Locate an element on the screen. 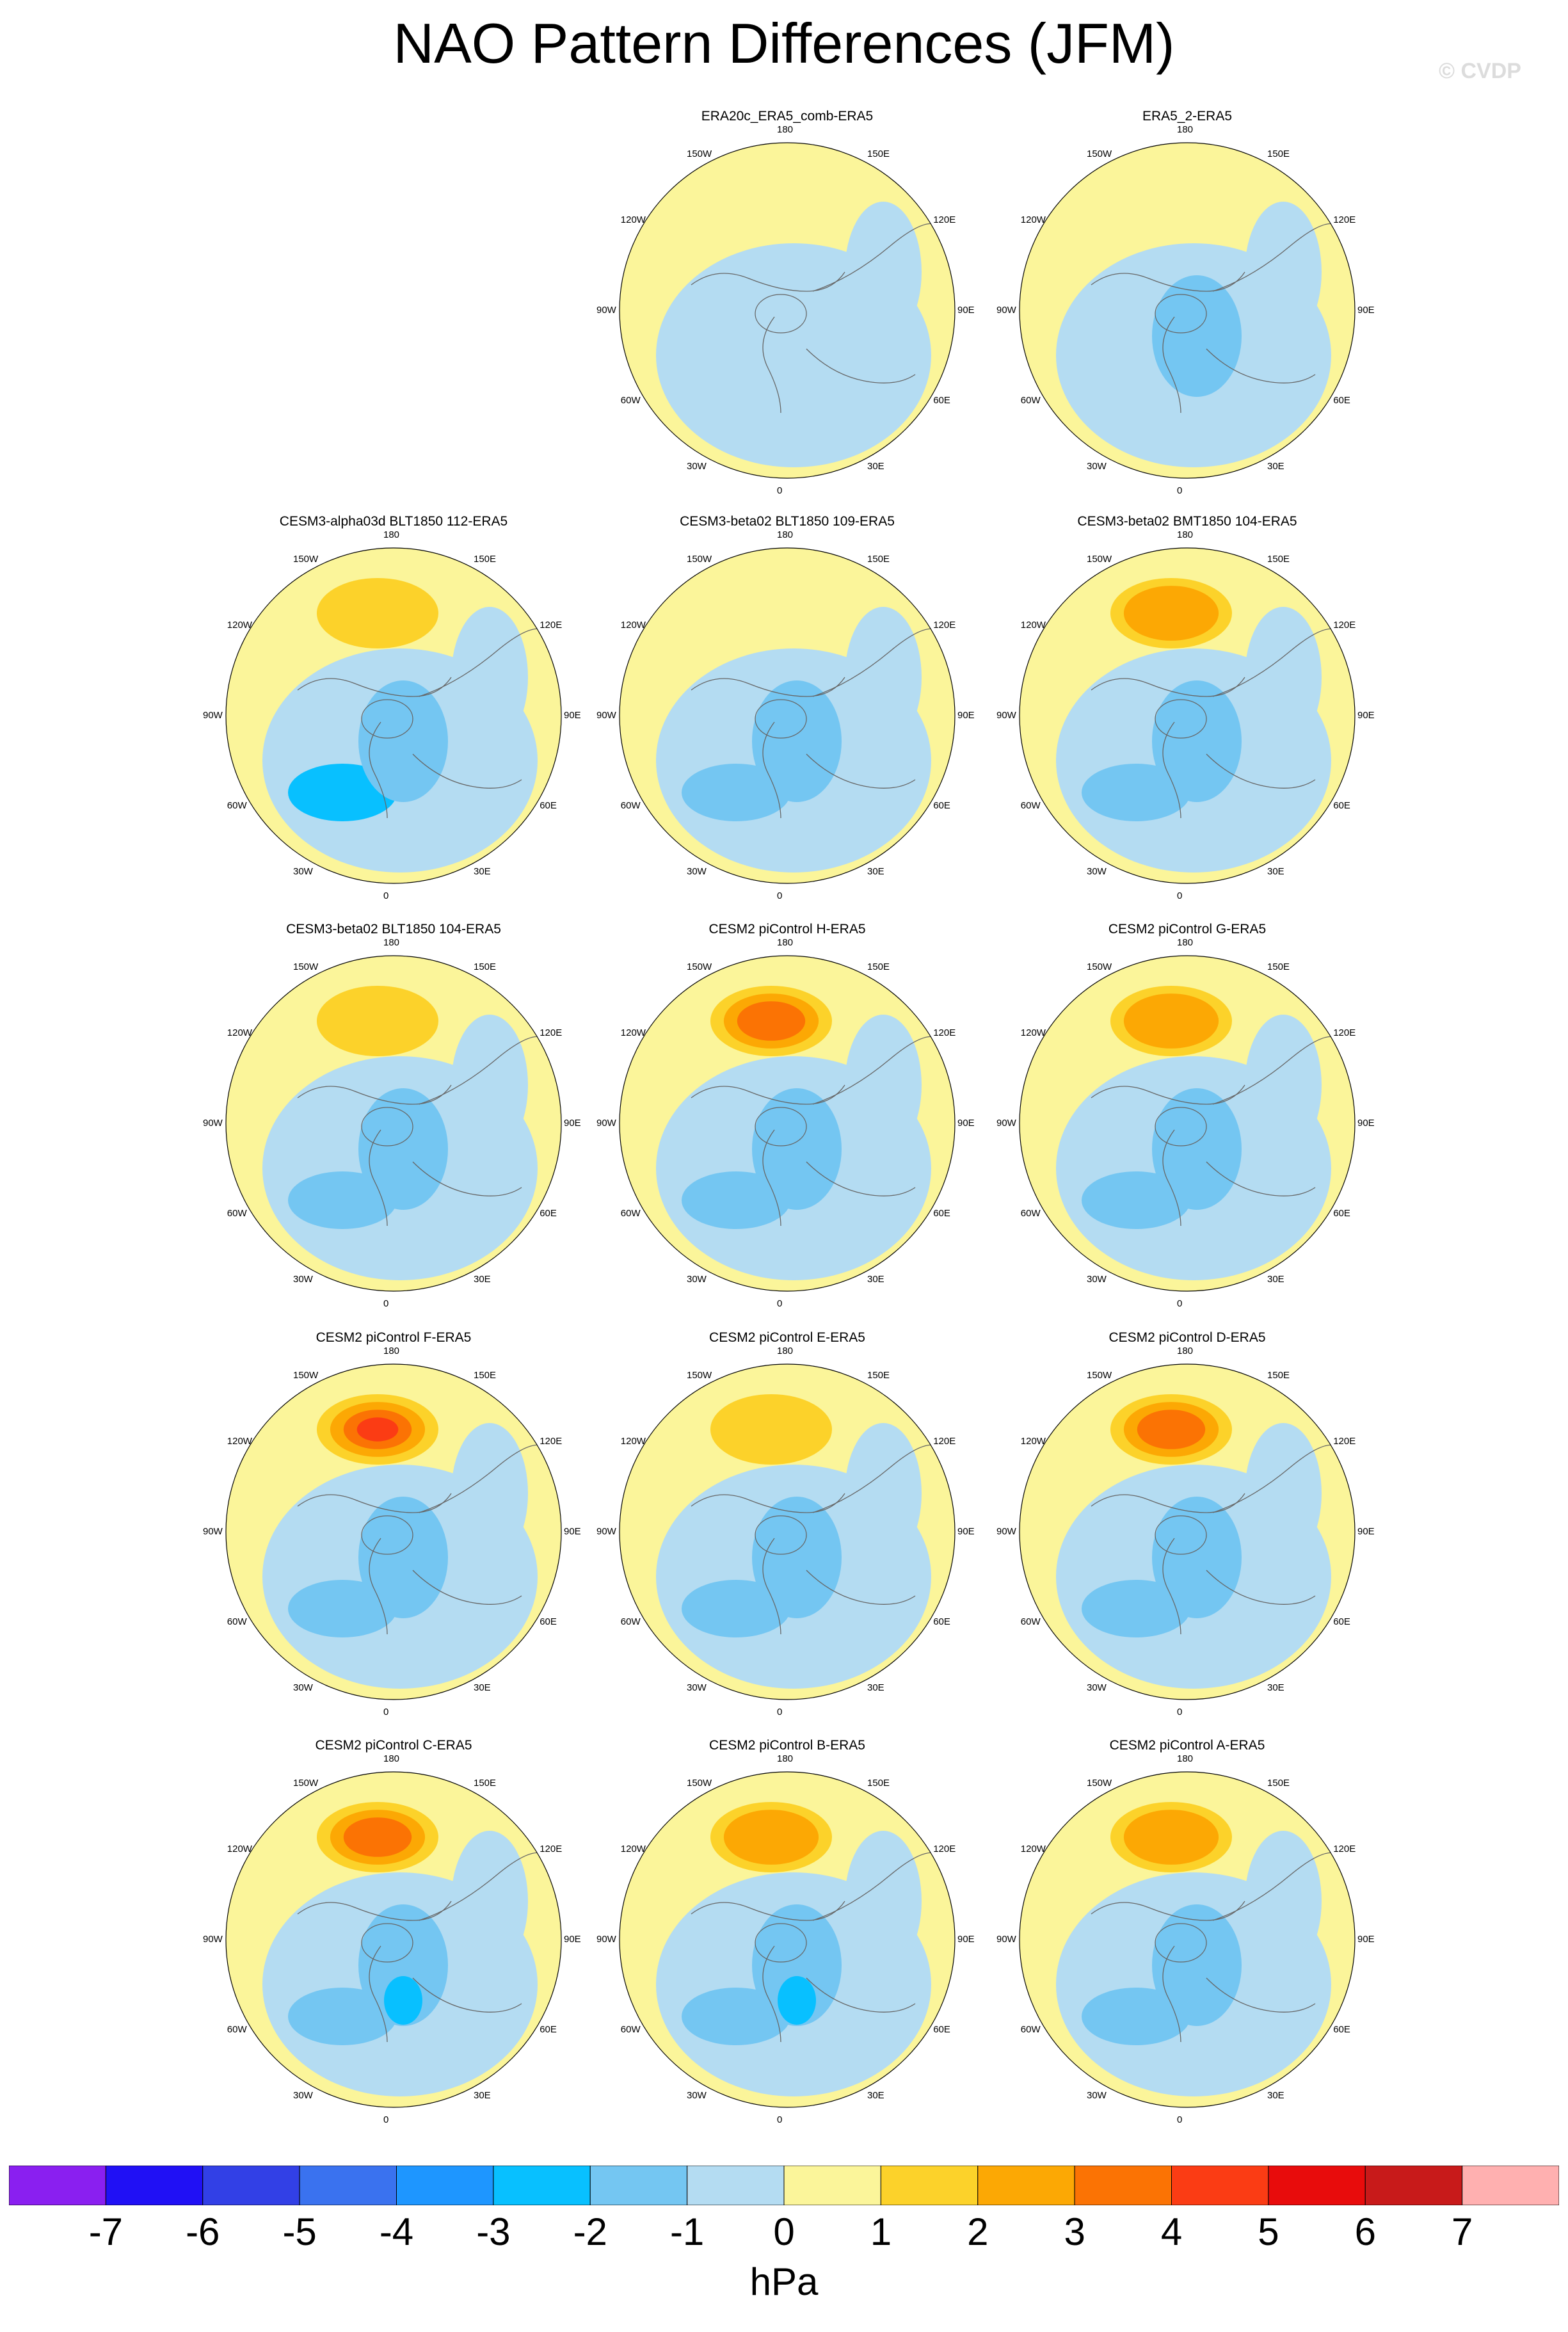 The width and height of the screenshot is (1568, 2332). longitude-label: 90W is located at coordinates (1006, 1123).